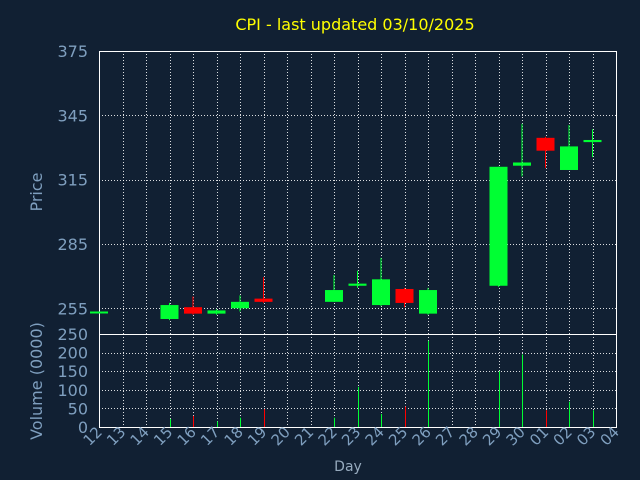  I want to click on volume-tick-label: 100, so click(72, 390).